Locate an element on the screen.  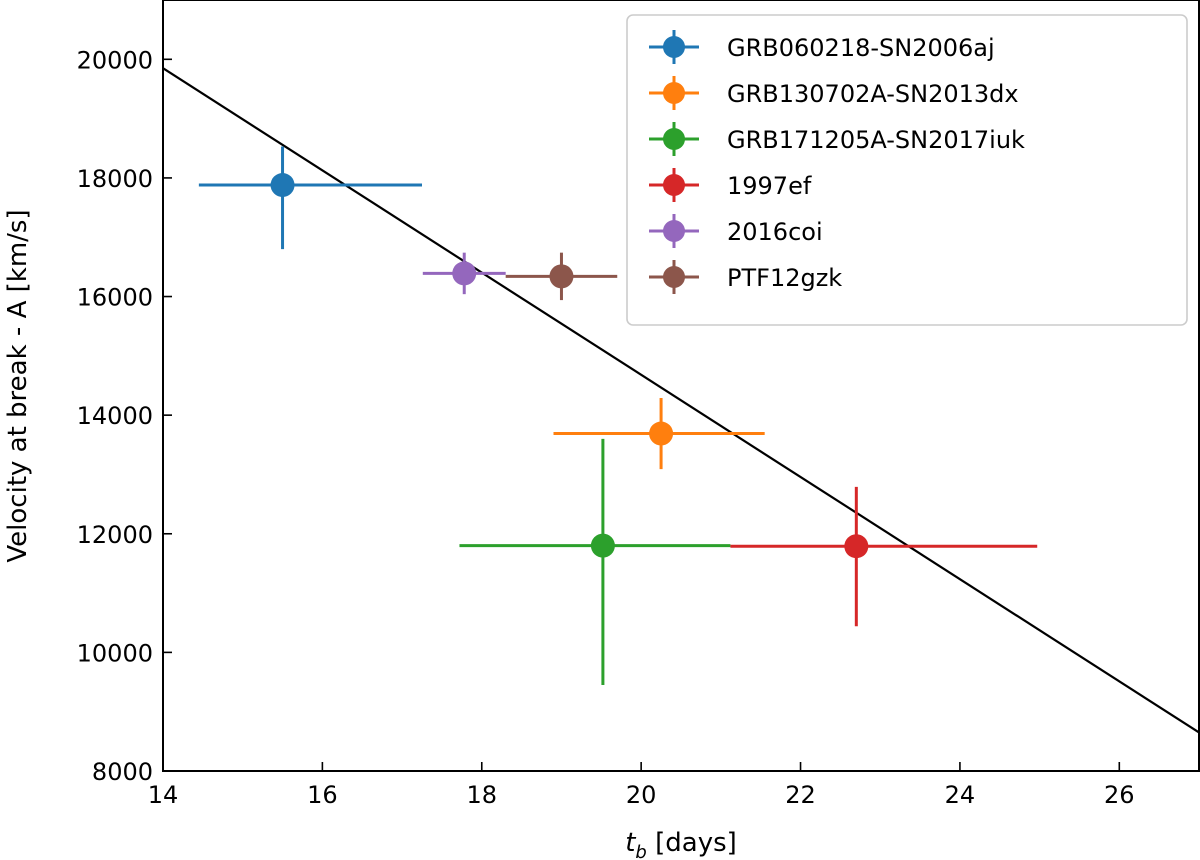
y-axis-label: Velocity at break - A [km/s] is located at coordinates (18, 385).